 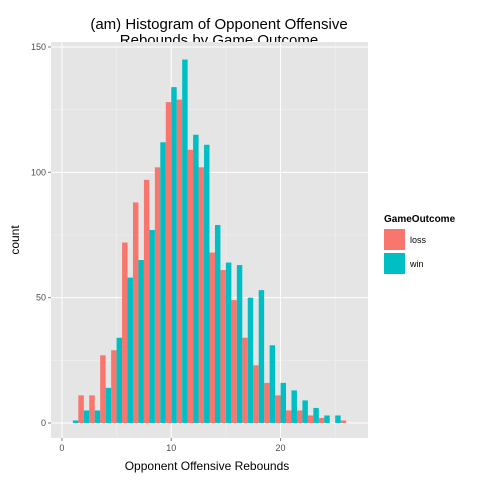 I want to click on y-axis-title: count, so click(x=15, y=240).